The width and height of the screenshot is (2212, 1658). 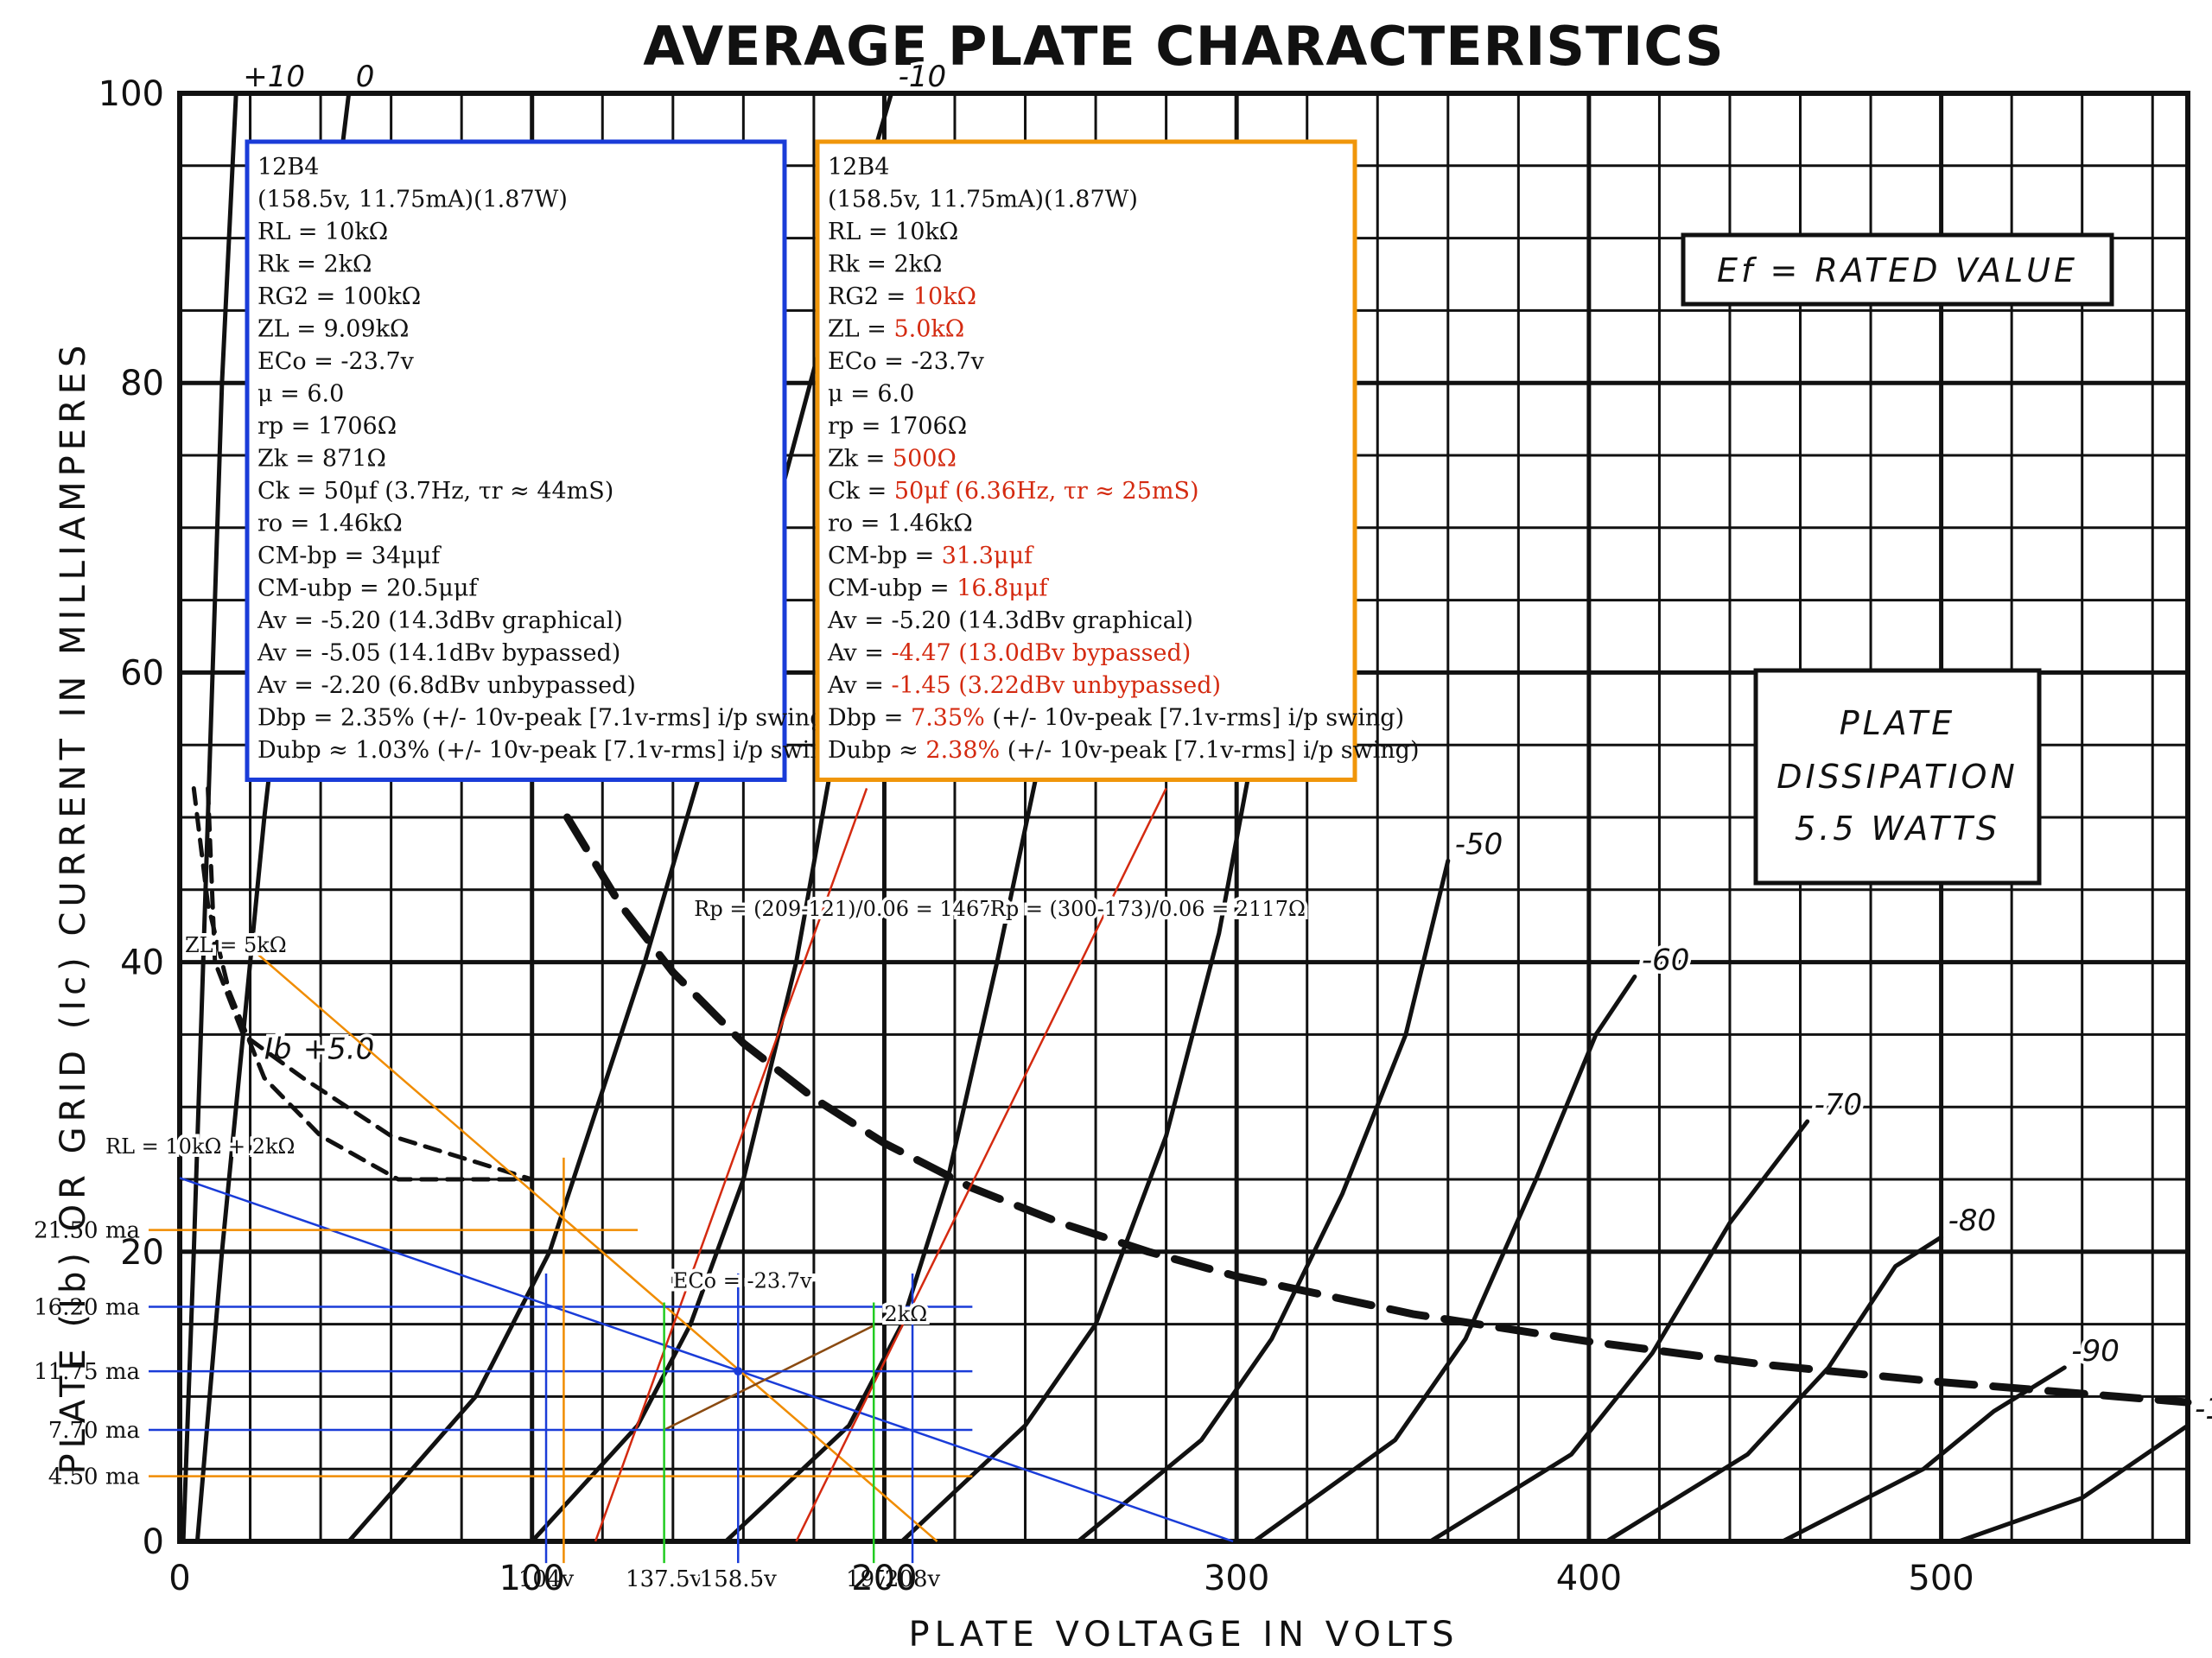 What do you see at coordinates (861, 491) in the screenshot?
I see `info-line-text: Ck =` at bounding box center [861, 491].